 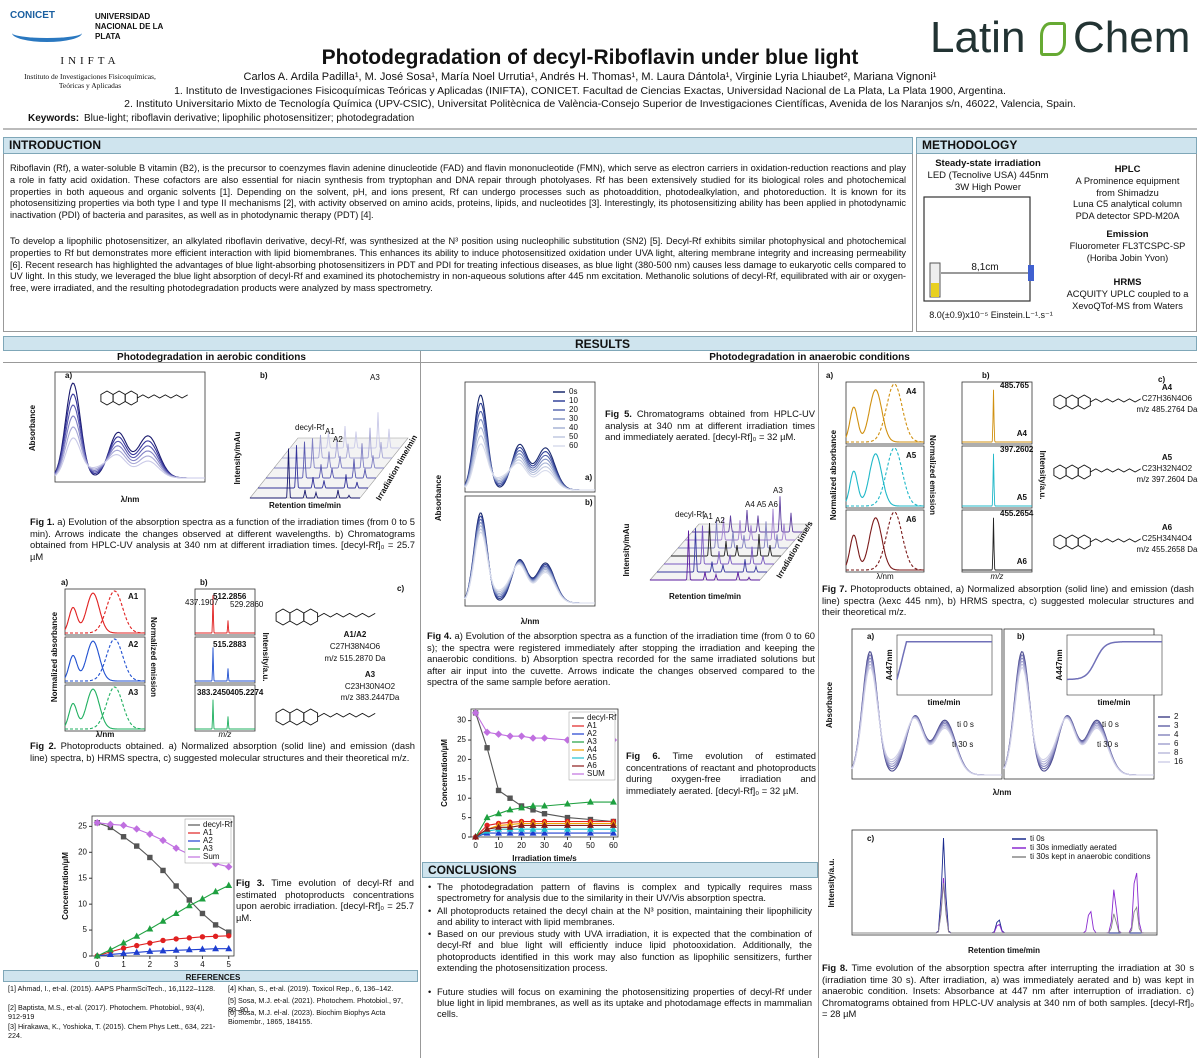 What do you see at coordinates (690, 514) in the screenshot?
I see `figure-label: decyl-Rf` at bounding box center [690, 514].